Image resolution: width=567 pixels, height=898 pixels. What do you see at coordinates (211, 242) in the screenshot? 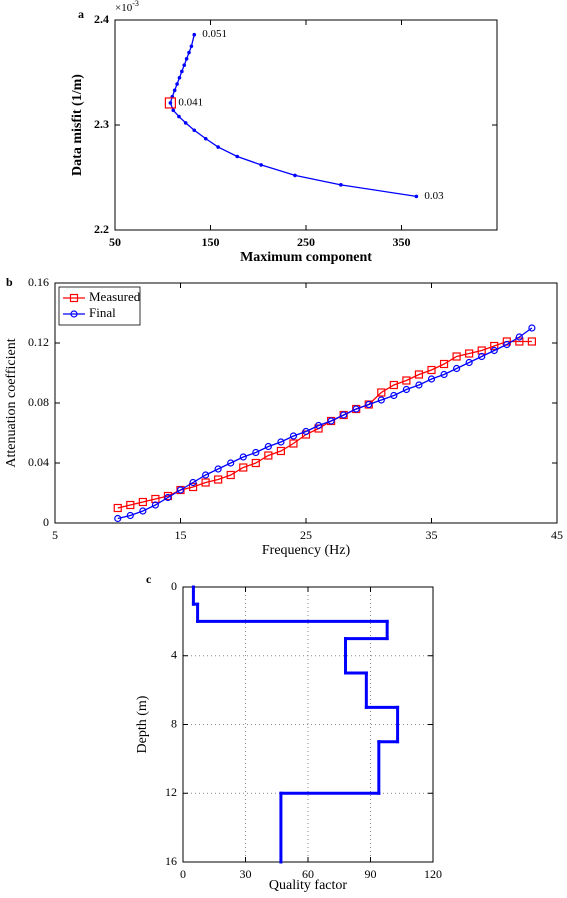
I see `x-tick-label: 150` at bounding box center [211, 242].